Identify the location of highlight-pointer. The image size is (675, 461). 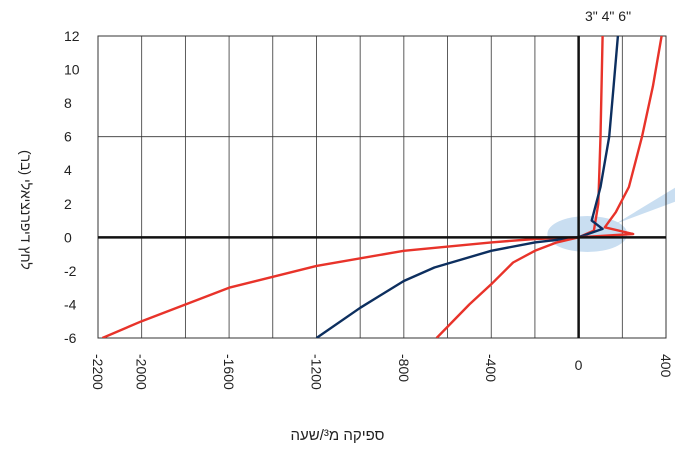
(645, 205).